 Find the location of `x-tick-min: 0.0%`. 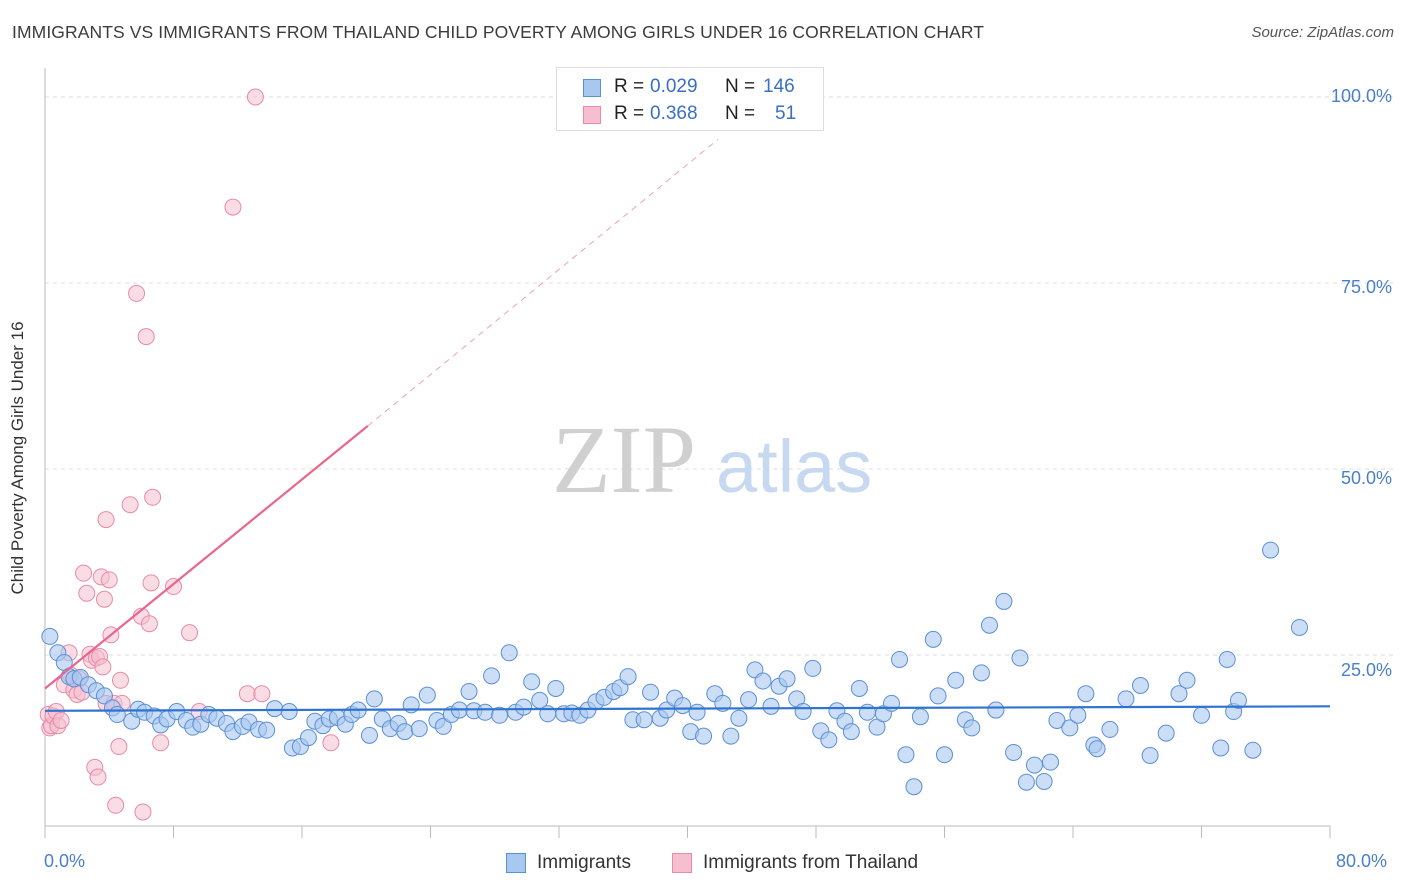

x-tick-min: 0.0% is located at coordinates (65, 861).